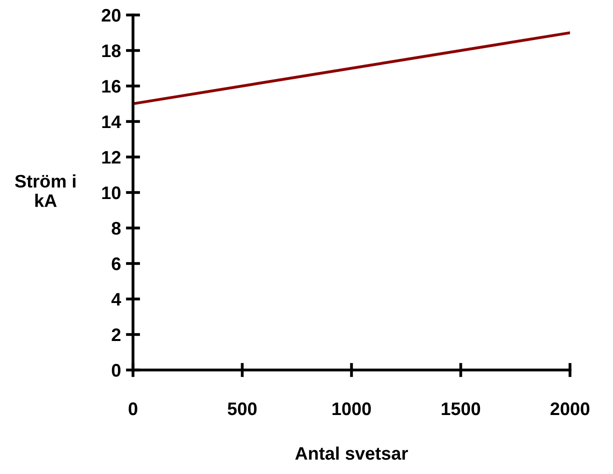 Image resolution: width=613 pixels, height=474 pixels. What do you see at coordinates (45, 190) in the screenshot?
I see `y-axis-title: Ström i kA` at bounding box center [45, 190].